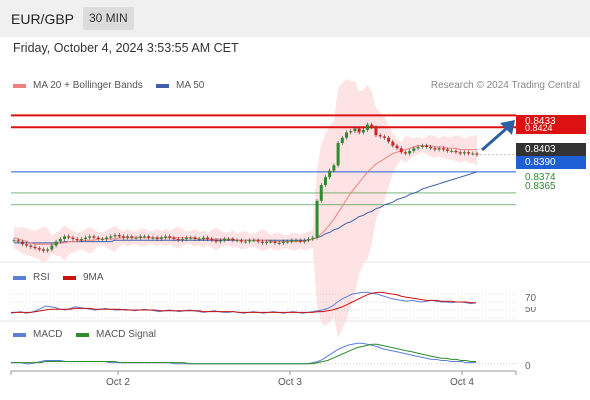 The width and height of the screenshot is (590, 400). What do you see at coordinates (108, 18) in the screenshot?
I see `timeframe-button: 30 MIN` at bounding box center [108, 18].